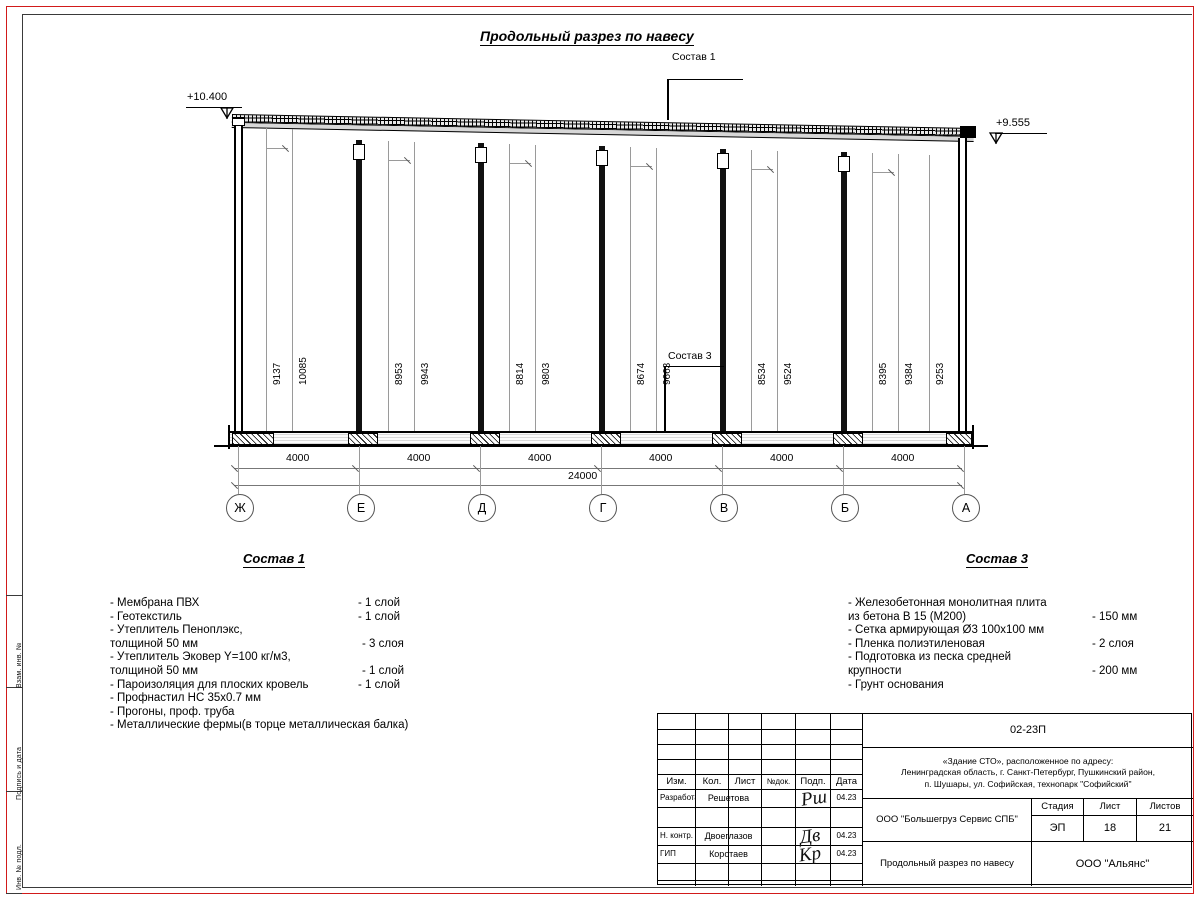  I want to click on legend1-row-5-text: толщиной 50 мм, so click(154, 670).